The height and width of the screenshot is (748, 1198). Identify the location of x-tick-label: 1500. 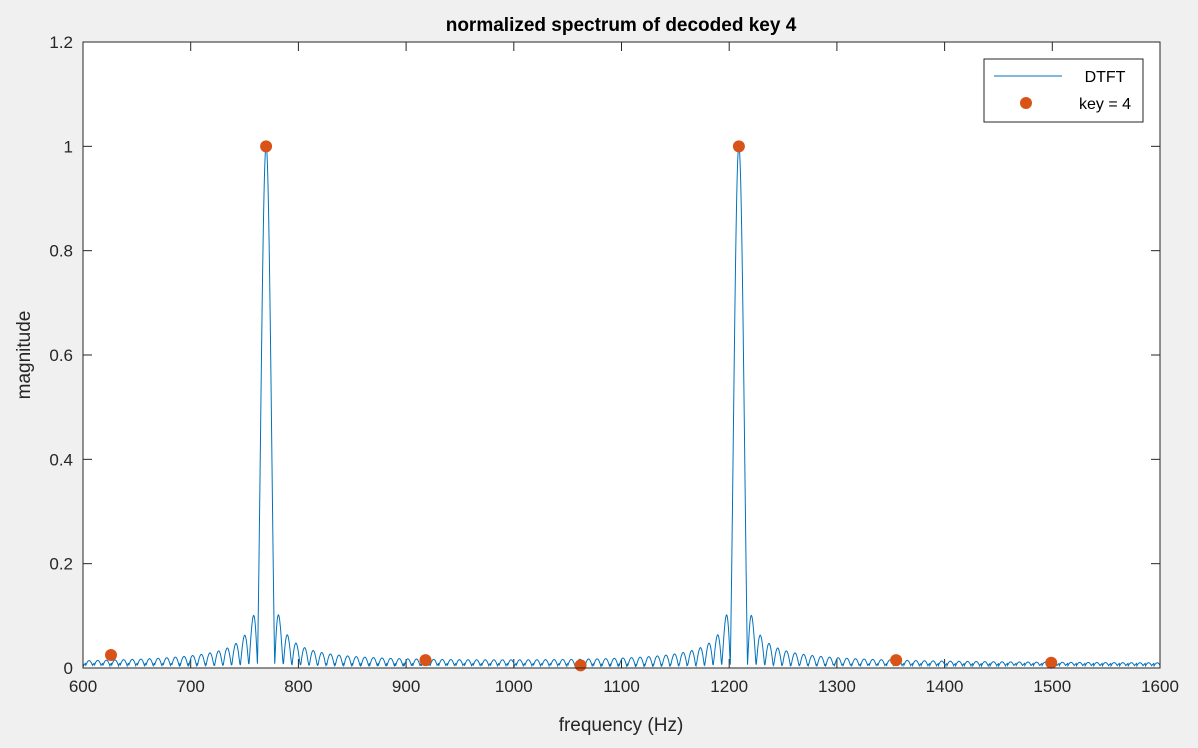
(1052, 686).